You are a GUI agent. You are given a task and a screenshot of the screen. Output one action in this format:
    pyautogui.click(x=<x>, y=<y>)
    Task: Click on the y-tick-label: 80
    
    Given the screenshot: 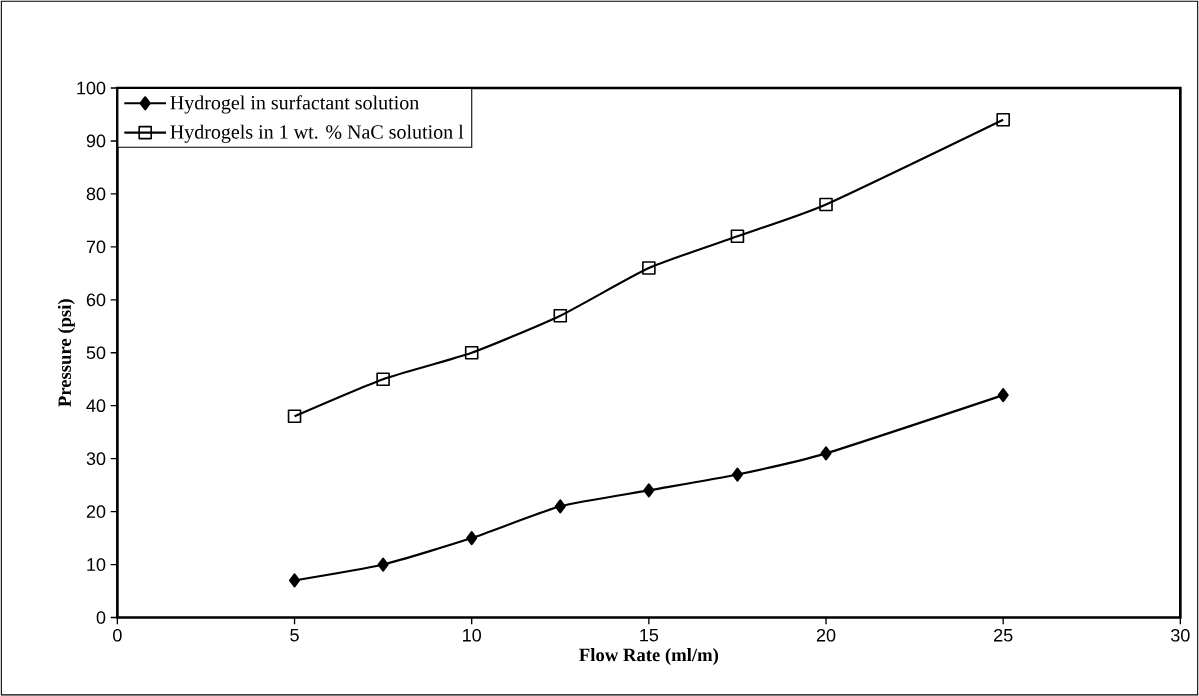 What is the action you would take?
    pyautogui.click(x=96, y=194)
    